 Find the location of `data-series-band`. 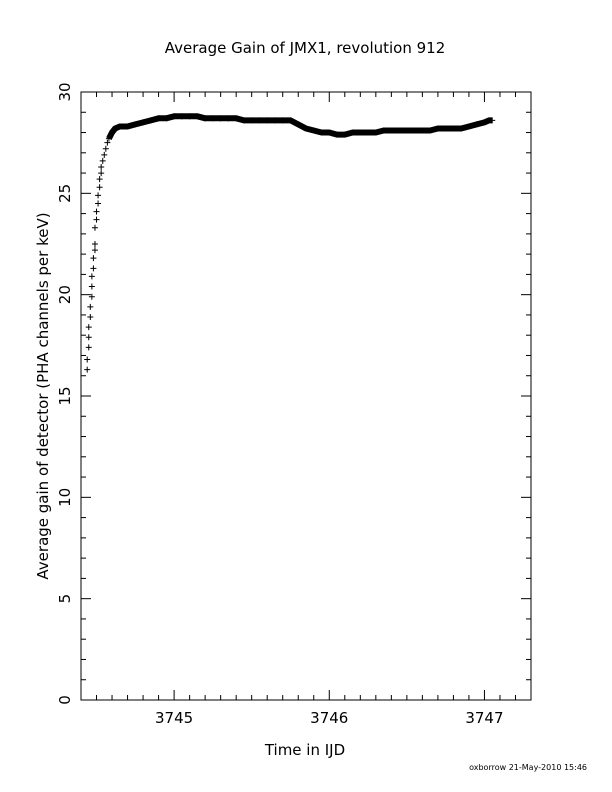

data-series-band is located at coordinates (299, 126).